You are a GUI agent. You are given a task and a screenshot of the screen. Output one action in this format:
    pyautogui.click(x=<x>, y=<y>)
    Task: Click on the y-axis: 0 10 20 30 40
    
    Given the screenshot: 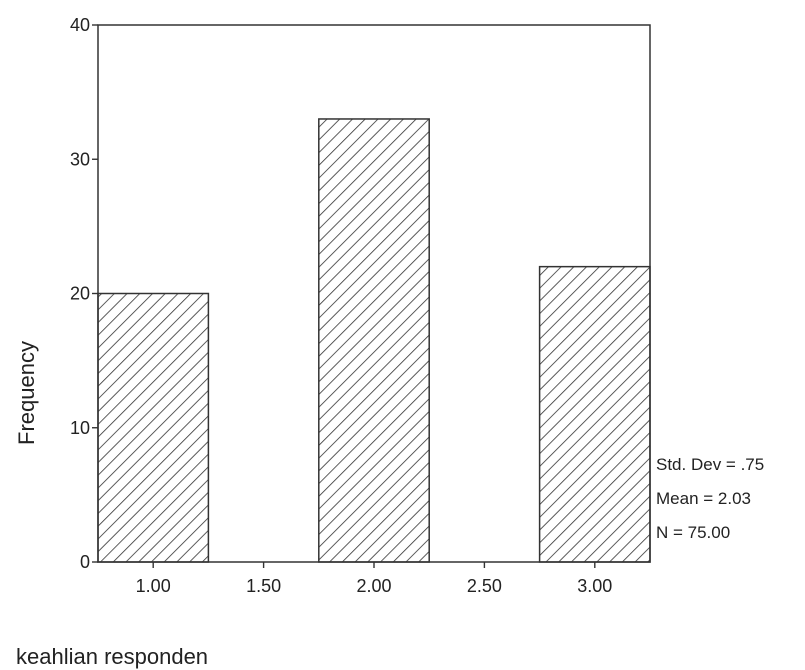 What is the action you would take?
    pyautogui.click(x=84, y=293)
    